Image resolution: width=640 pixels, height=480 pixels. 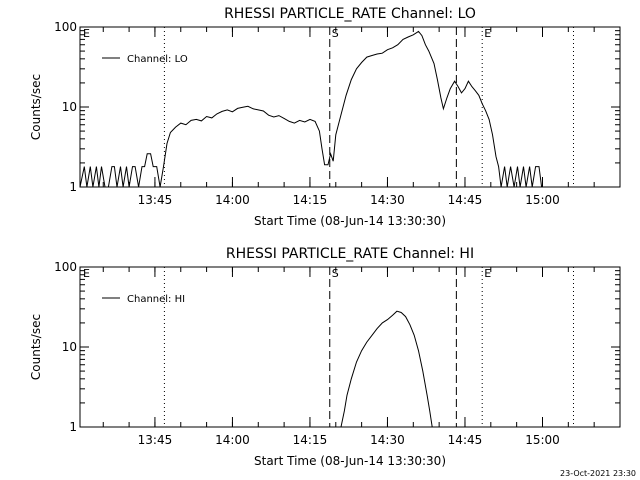 I want to click on plot-timestamp: 23-Oct-2021 23:30, so click(x=598, y=473).